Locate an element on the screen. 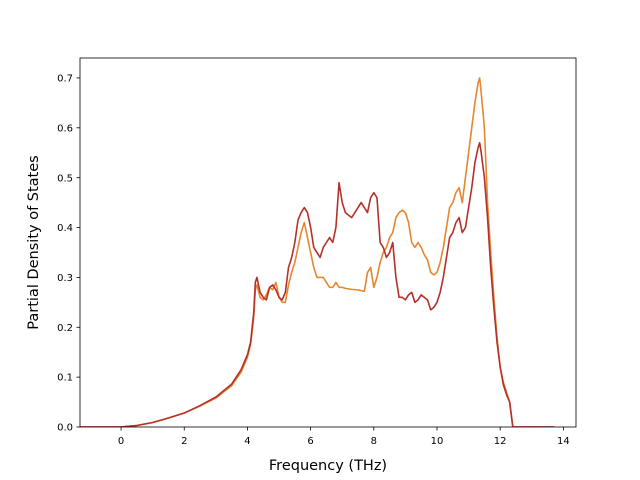 The height and width of the screenshot is (480, 640). x-tick-label: 6 is located at coordinates (310, 441).